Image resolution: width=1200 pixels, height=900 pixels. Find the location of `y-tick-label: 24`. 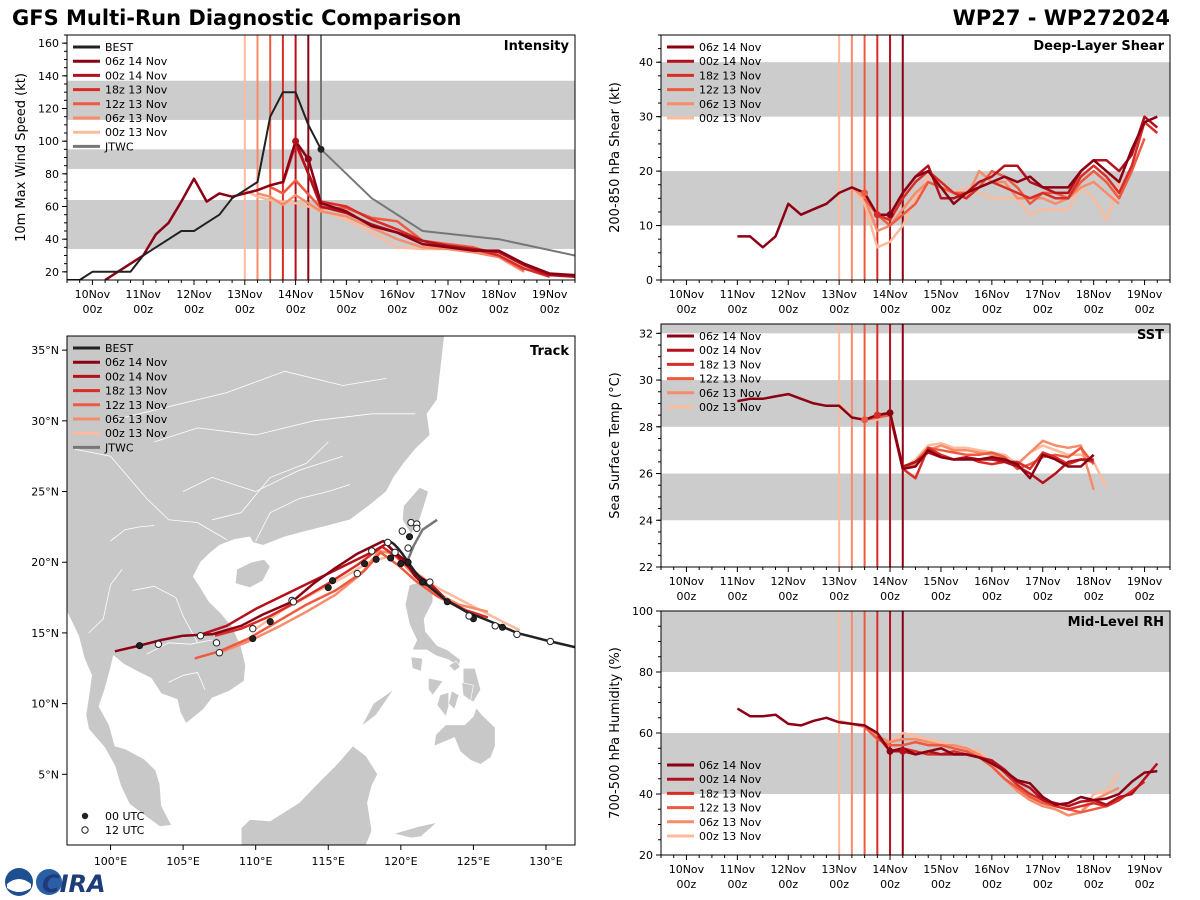

y-tick-label: 24 is located at coordinates (646, 520).